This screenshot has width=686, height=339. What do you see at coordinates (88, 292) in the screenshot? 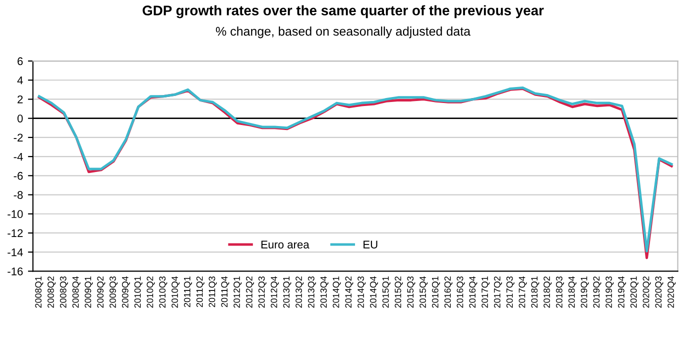
I see `x-tick-label: 2009Q1` at bounding box center [88, 292].